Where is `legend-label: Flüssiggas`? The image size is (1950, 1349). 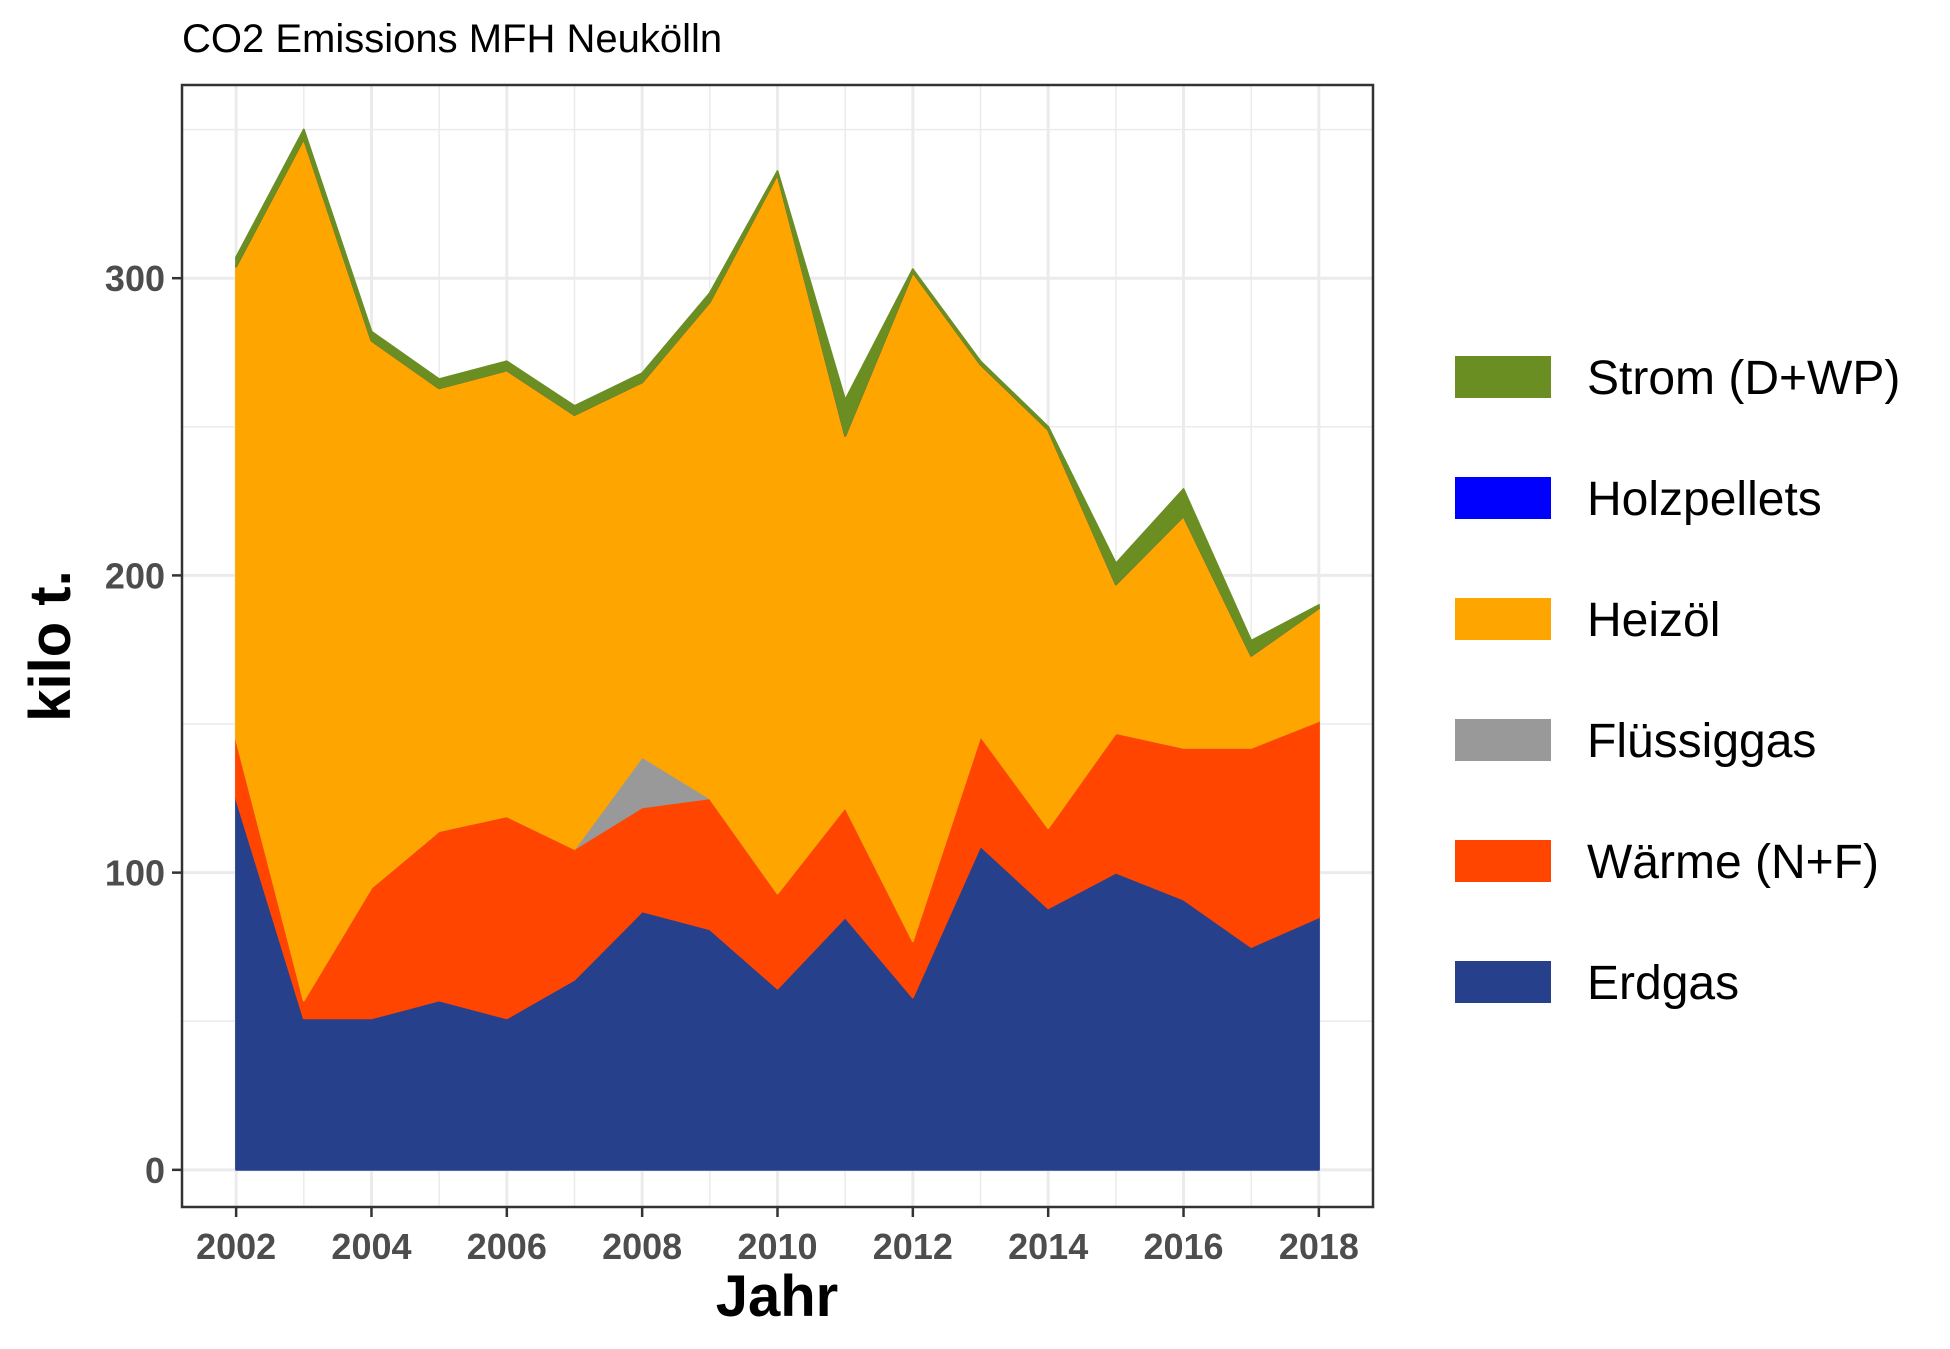 legend-label: Flüssiggas is located at coordinates (1701, 741).